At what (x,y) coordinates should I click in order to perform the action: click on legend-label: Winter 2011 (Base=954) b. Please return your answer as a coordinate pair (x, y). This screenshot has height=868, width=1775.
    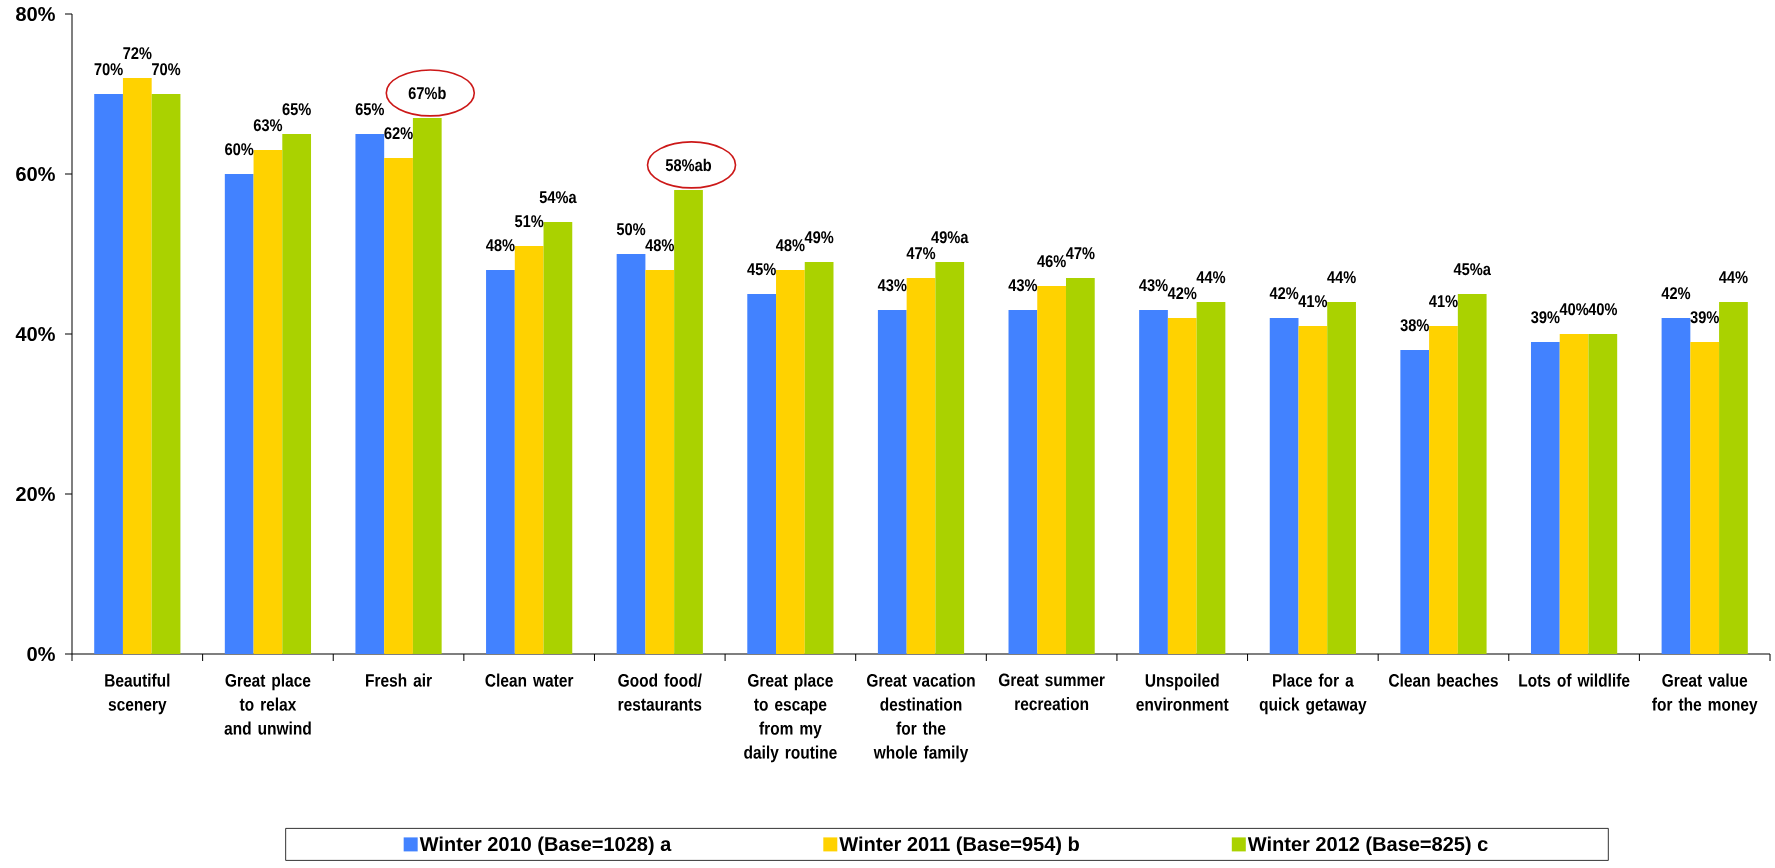
    Looking at the image, I should click on (959, 846).